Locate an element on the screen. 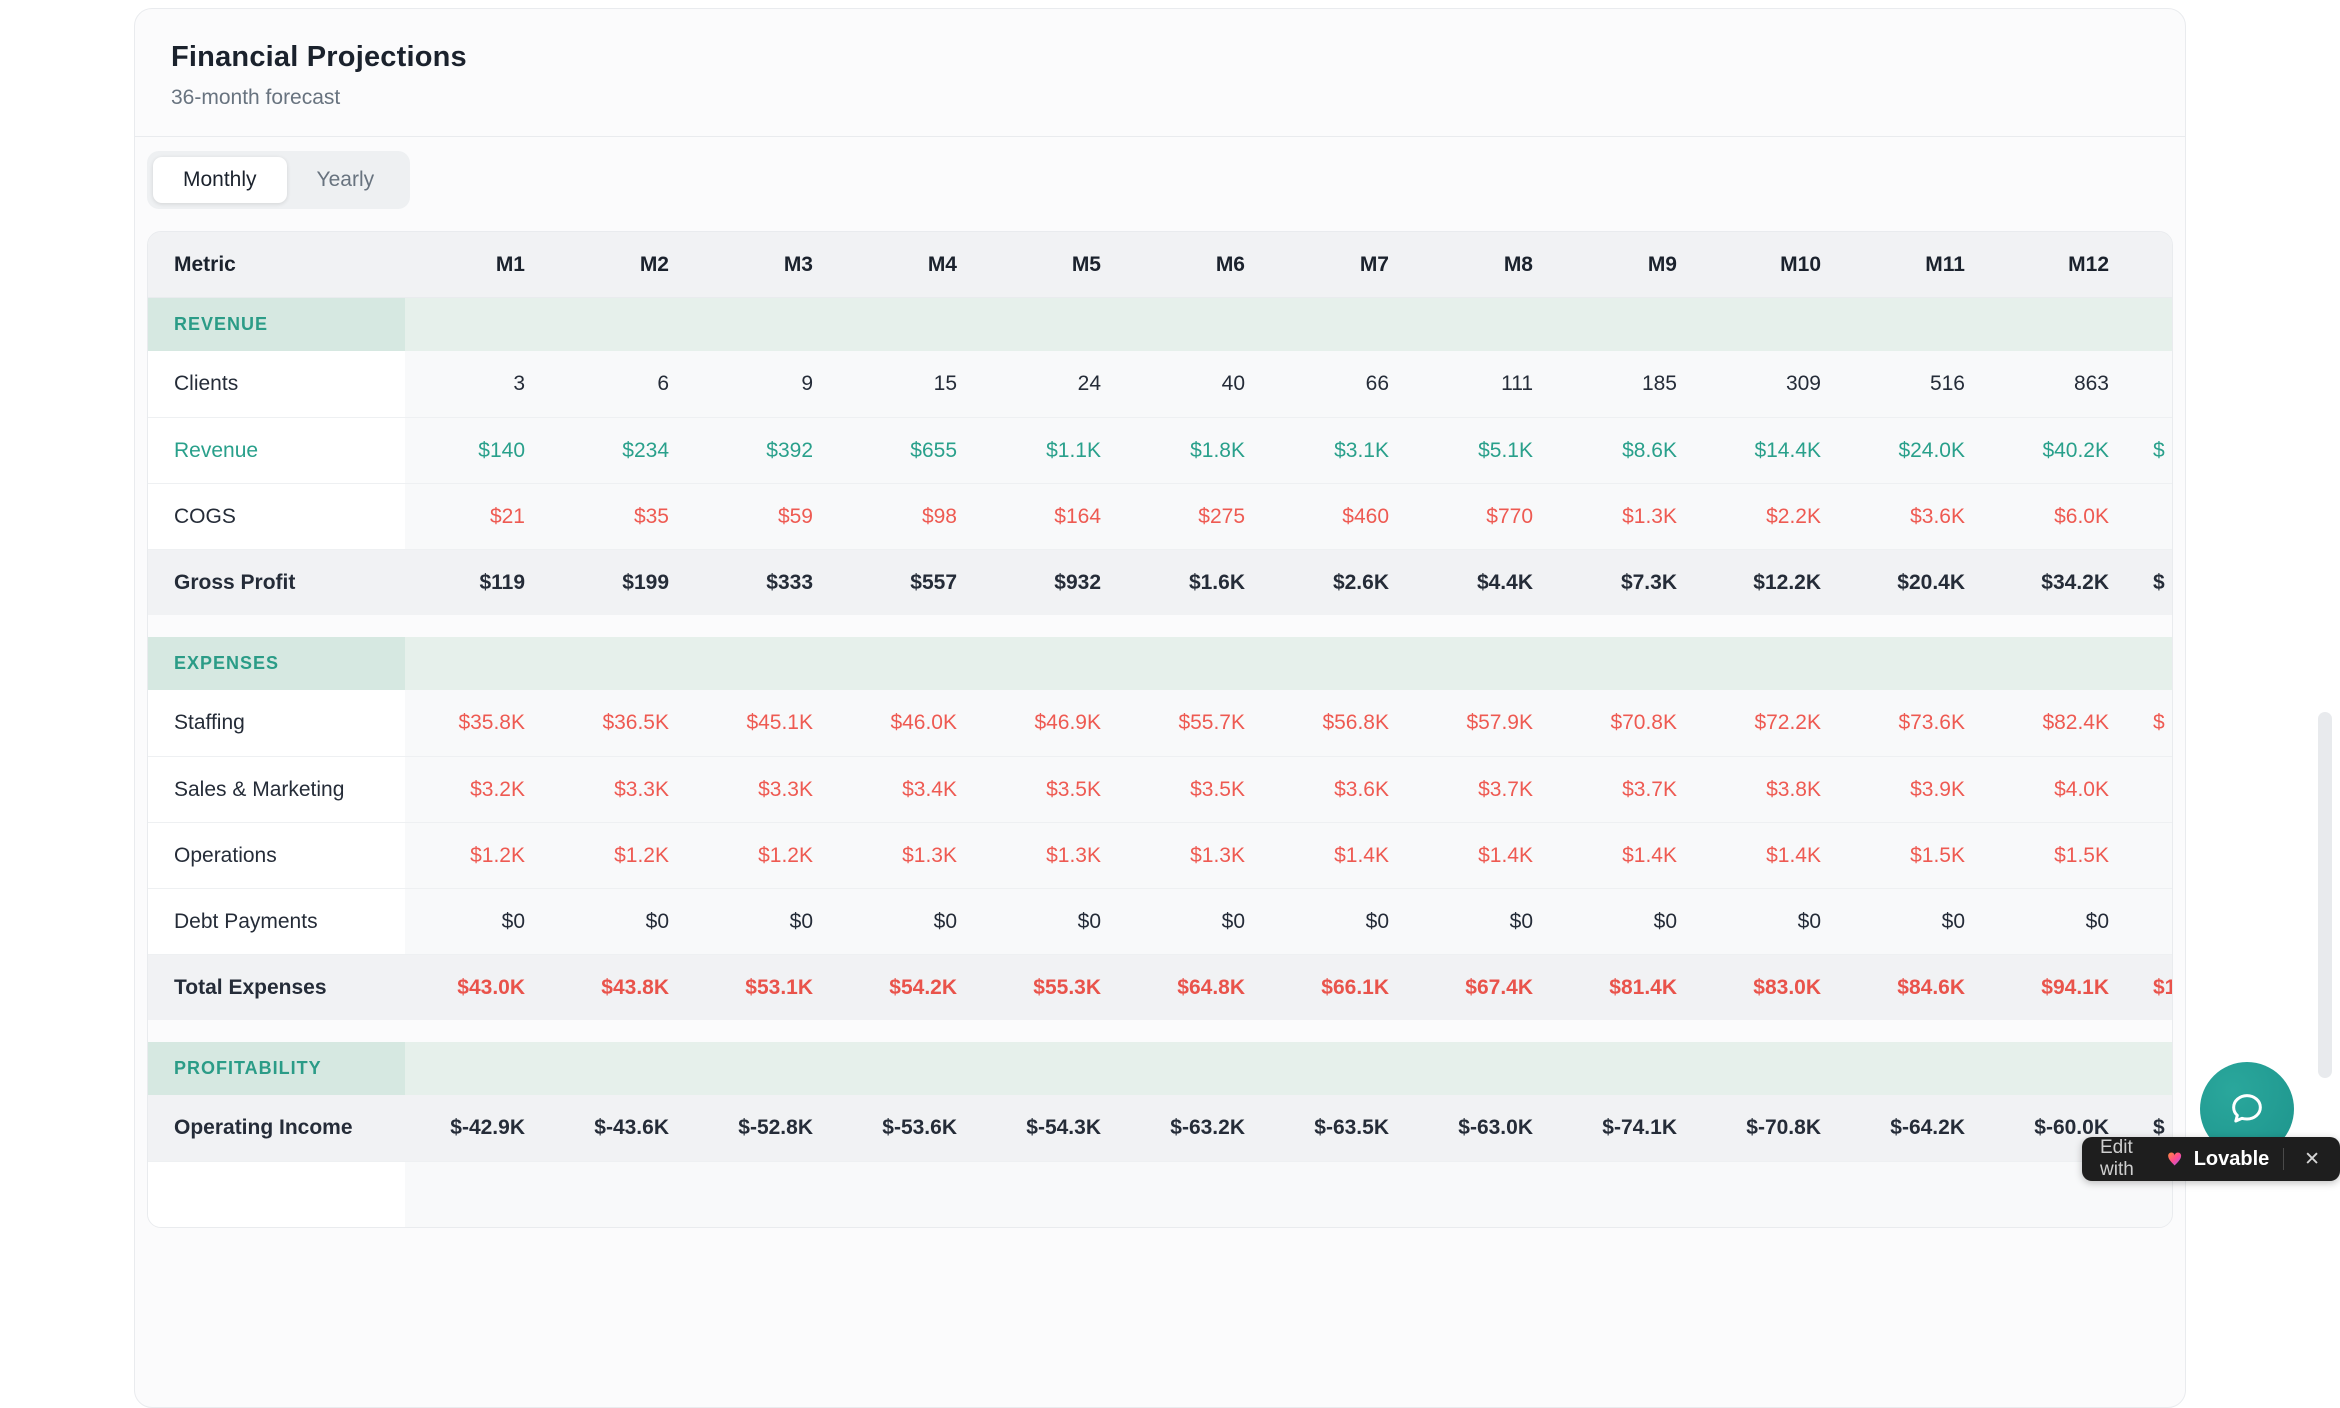 The height and width of the screenshot is (1408, 2340). badge-brand-label: Lovable is located at coordinates (2231, 1158).